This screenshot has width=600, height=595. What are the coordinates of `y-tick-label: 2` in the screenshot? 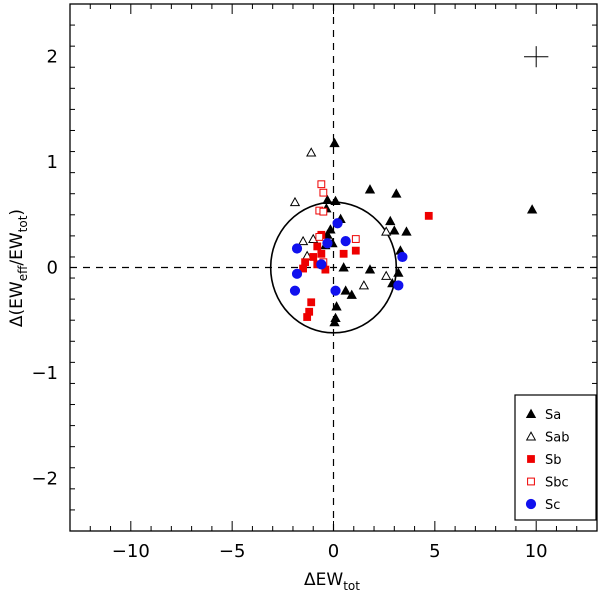 It's located at (52, 57).